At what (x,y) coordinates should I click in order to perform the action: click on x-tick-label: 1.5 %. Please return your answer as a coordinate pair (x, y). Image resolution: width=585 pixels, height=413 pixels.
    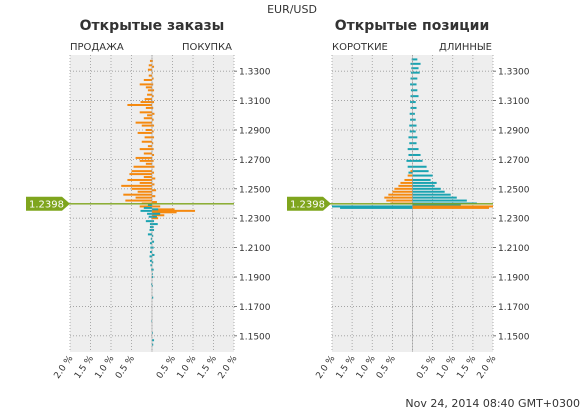
    Looking at the image, I should click on (346, 367).